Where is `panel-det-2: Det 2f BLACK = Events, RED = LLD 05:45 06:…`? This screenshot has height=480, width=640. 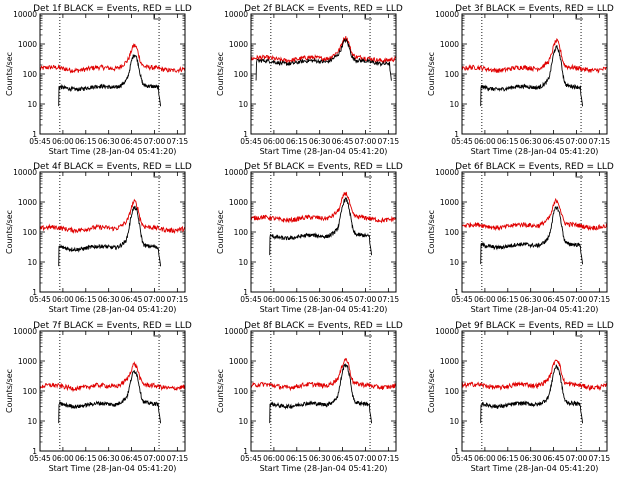
panel-det-2: Det 2f BLACK = Events, RED = LLD 05:45 06:… is located at coordinates (309, 80).